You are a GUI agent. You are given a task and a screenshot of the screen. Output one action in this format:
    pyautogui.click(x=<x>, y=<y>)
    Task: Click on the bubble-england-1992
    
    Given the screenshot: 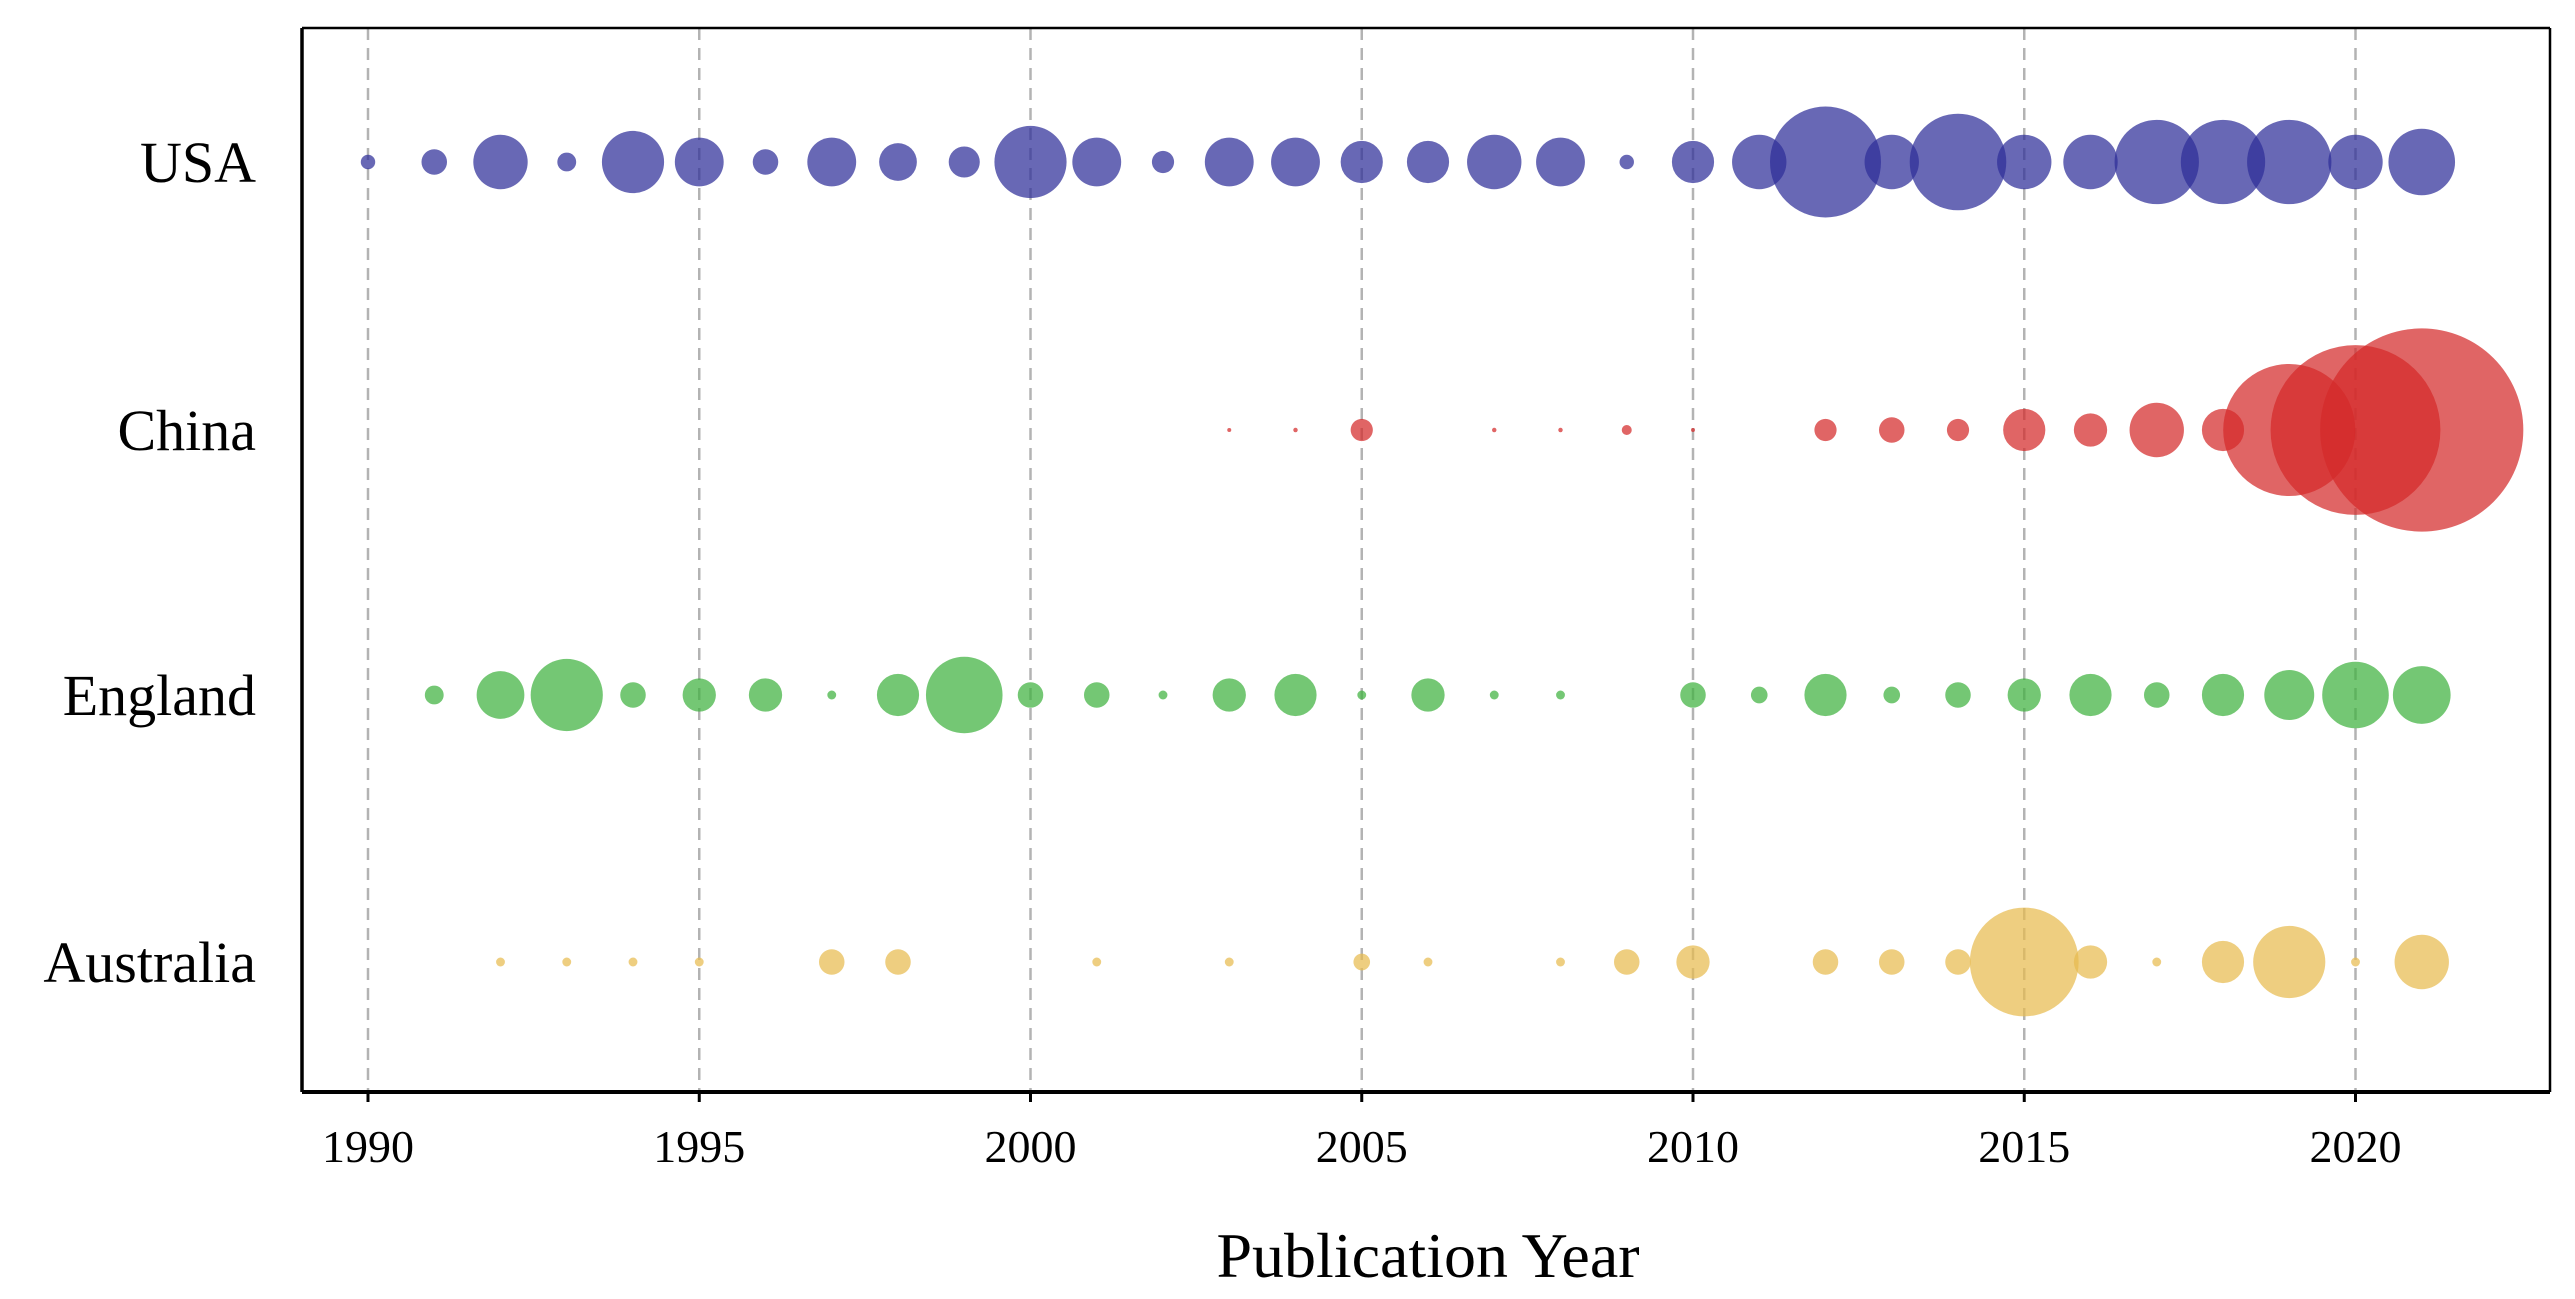 What is the action you would take?
    pyautogui.click(x=500, y=695)
    